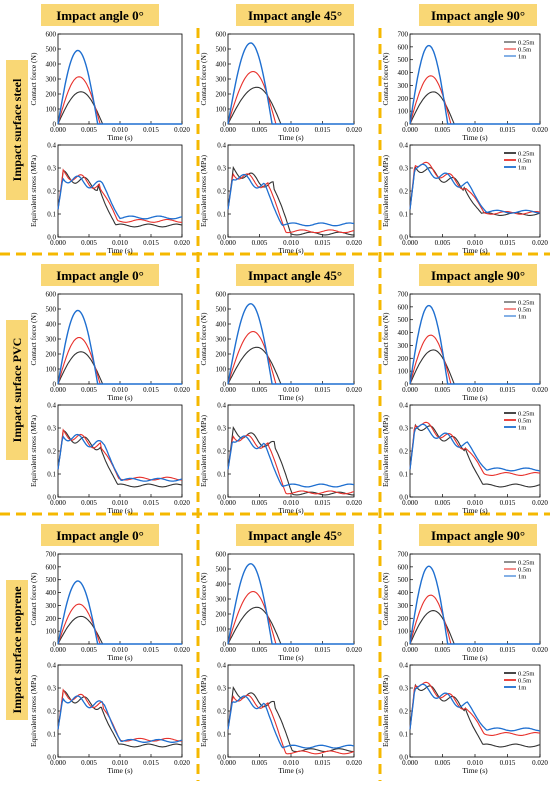 The height and width of the screenshot is (786, 550). I want to click on r0c2-stress-xtick-label-3: 0.015, so click(508, 243).